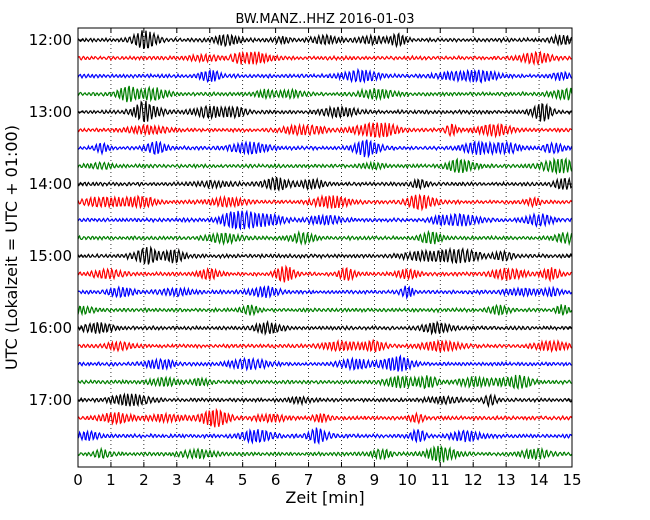 This screenshot has height=520, width=650. What do you see at coordinates (50, 256) in the screenshot?
I see `y-tick-label-3: 15:00` at bounding box center [50, 256].